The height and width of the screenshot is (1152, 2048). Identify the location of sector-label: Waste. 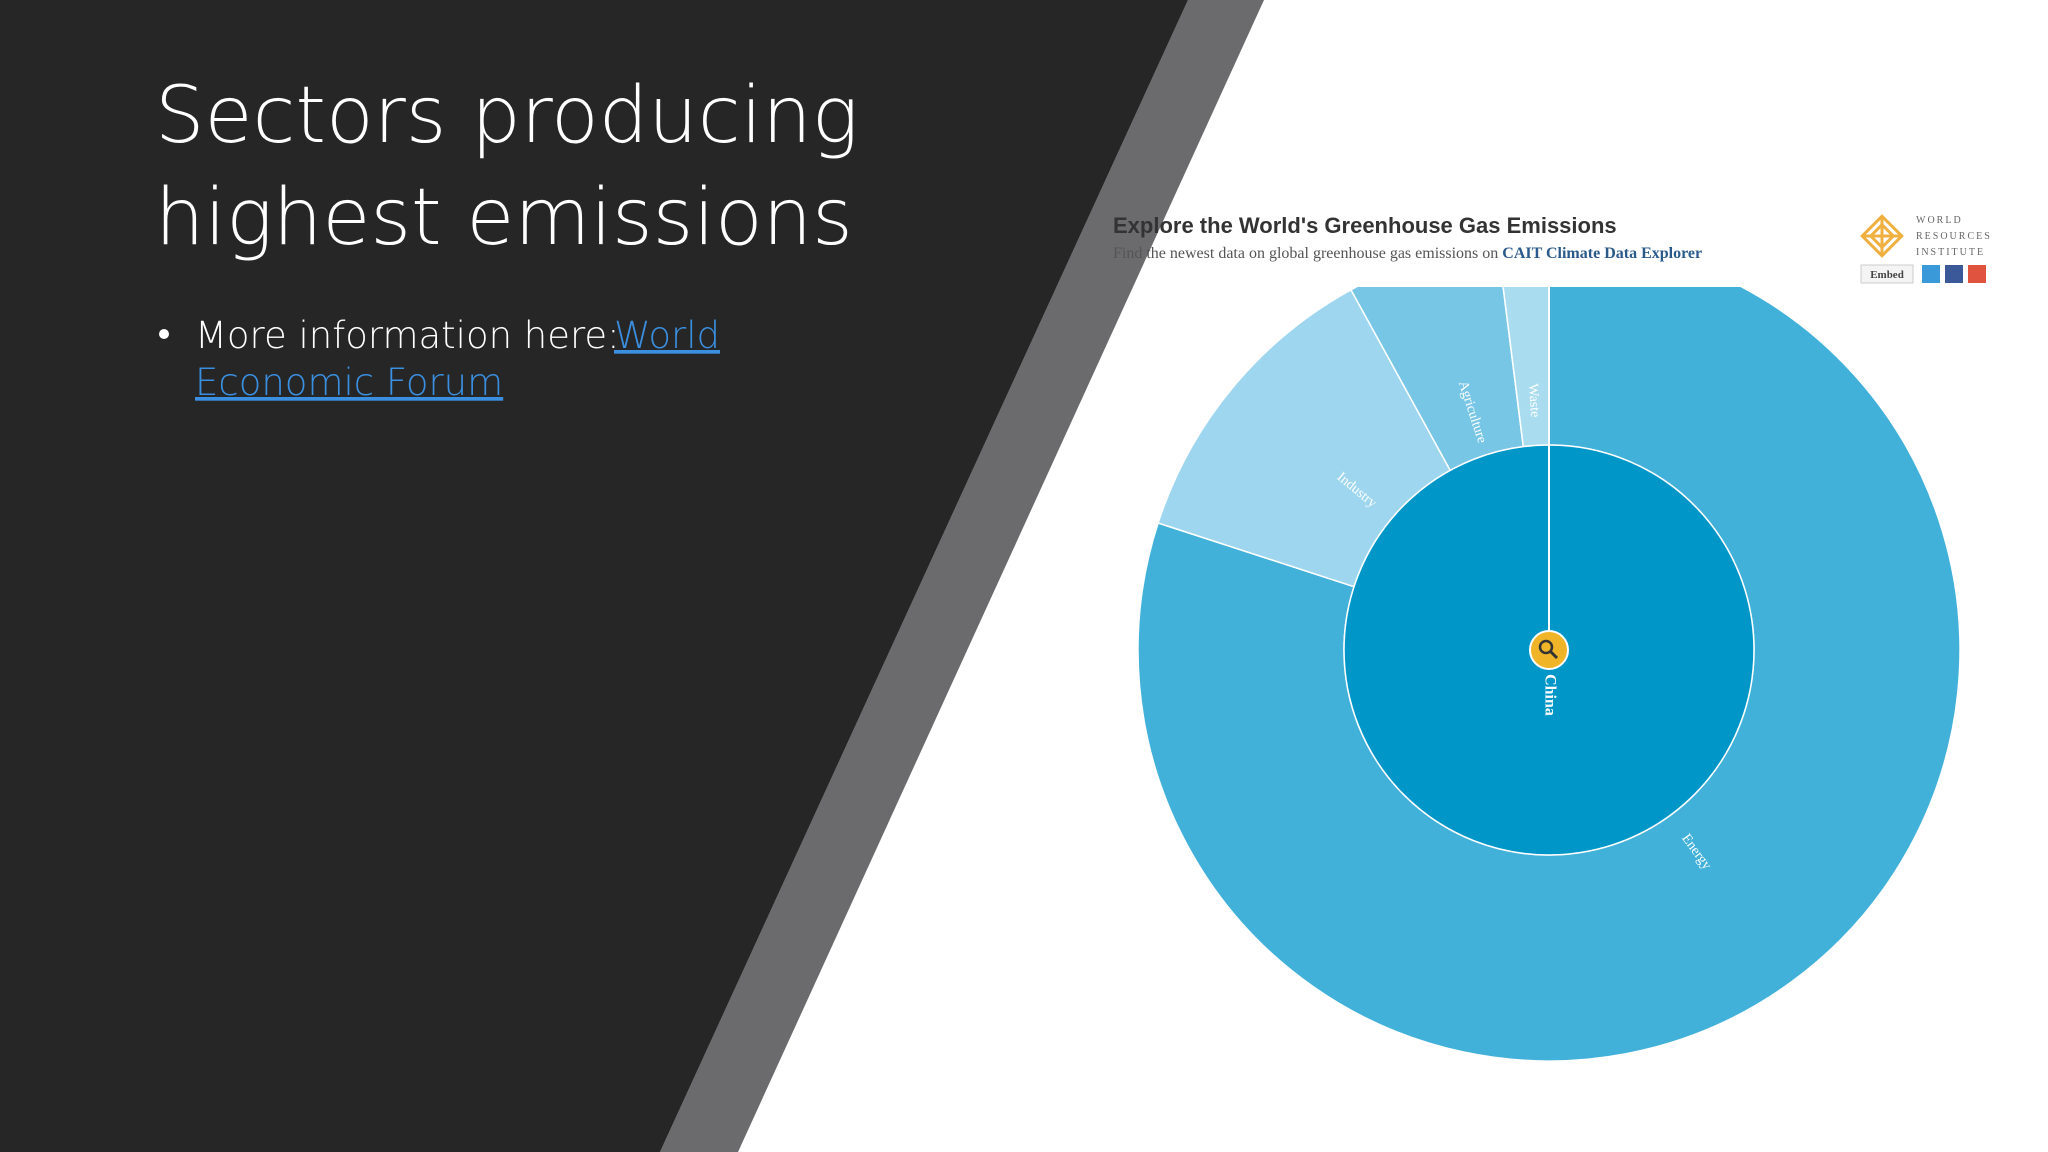
(1533, 400).